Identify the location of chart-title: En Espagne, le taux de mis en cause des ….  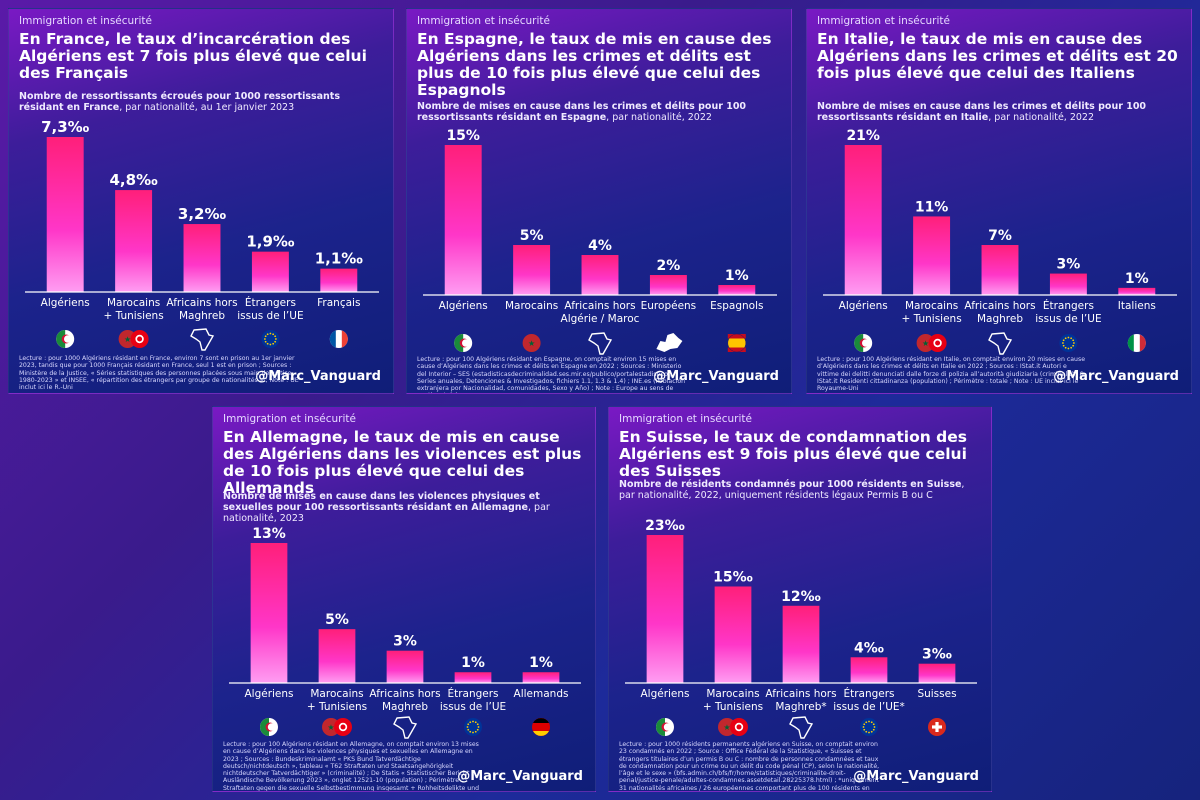
(594, 64).